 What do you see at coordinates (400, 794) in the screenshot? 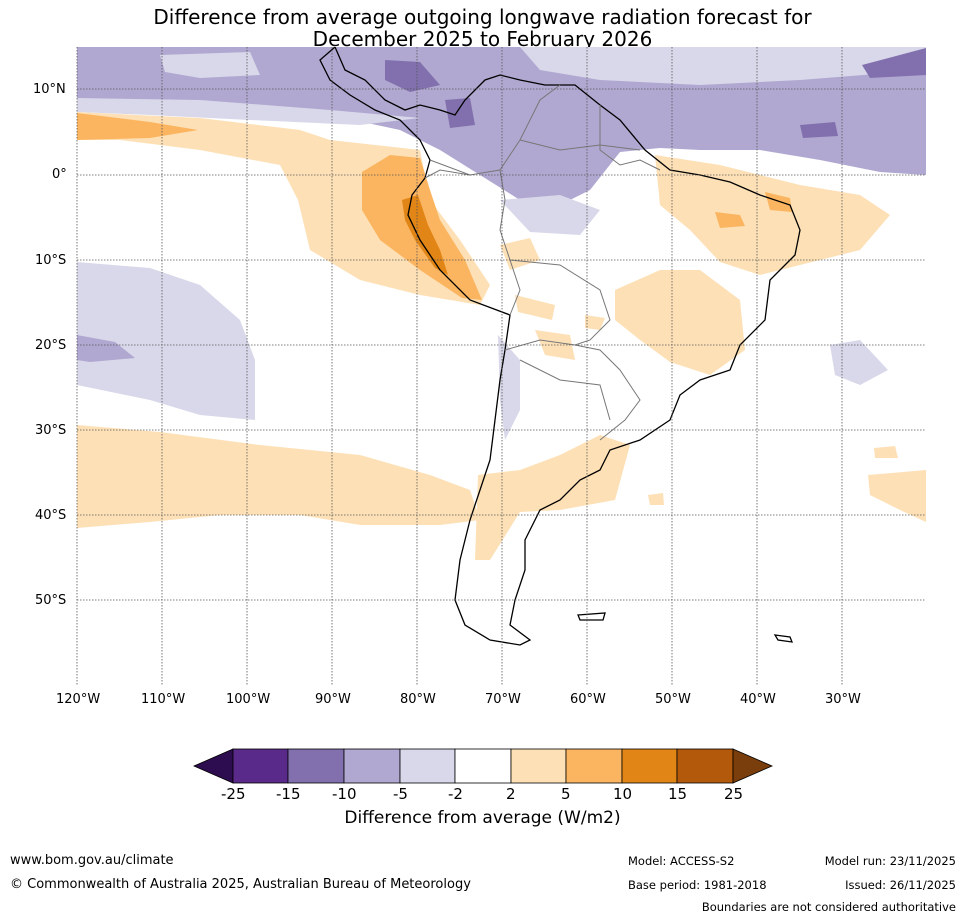
I see `legend-tick: -5` at bounding box center [400, 794].